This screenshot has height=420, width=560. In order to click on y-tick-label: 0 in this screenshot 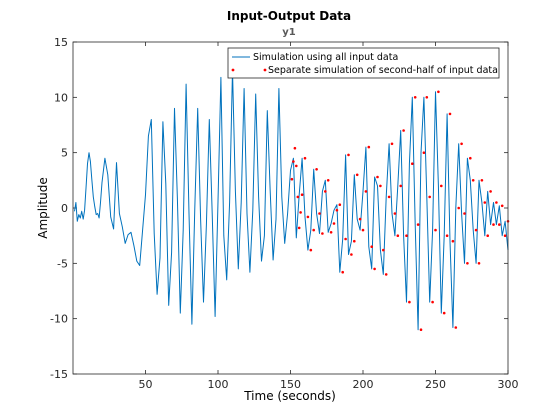, I will do `click(64, 208)`.